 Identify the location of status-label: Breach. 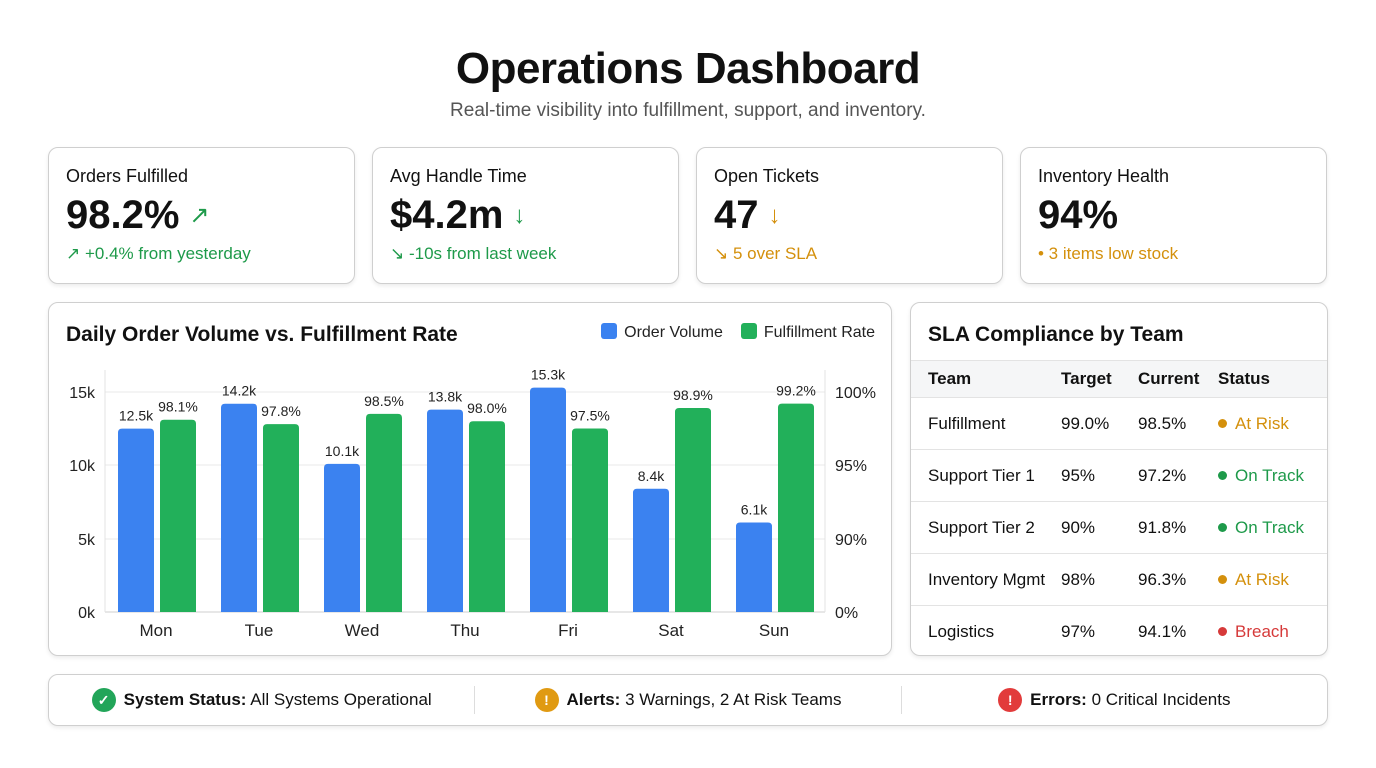
(1262, 631).